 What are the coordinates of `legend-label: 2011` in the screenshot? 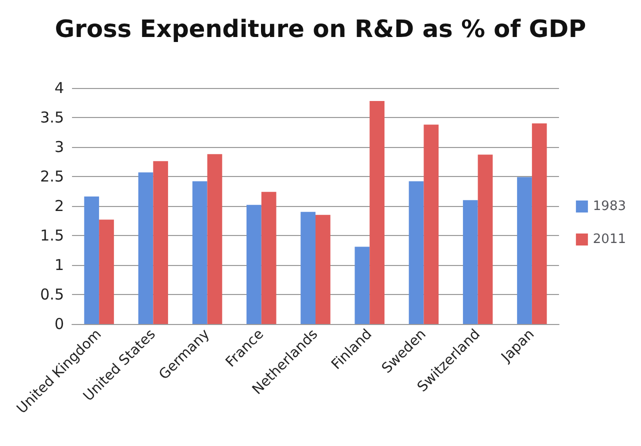 It's located at (609, 239).